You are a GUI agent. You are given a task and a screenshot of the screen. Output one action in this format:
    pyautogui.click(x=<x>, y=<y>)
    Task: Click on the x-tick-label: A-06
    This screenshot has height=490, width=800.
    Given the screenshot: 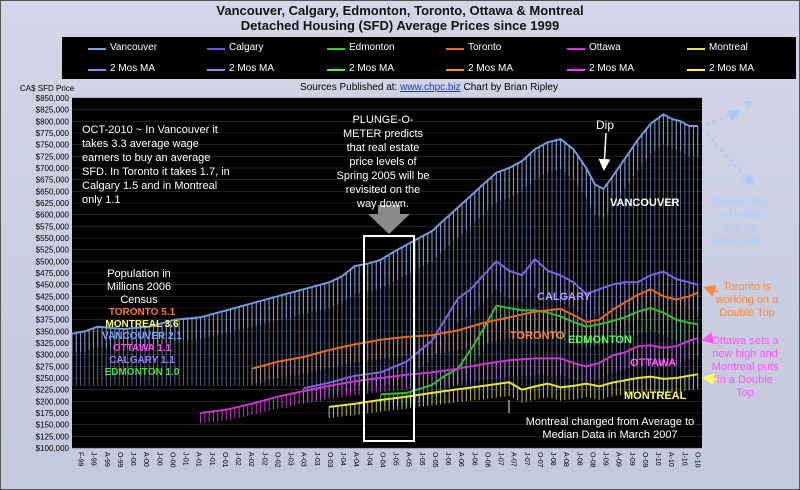 What is the action you would take?
    pyautogui.click(x=460, y=459)
    